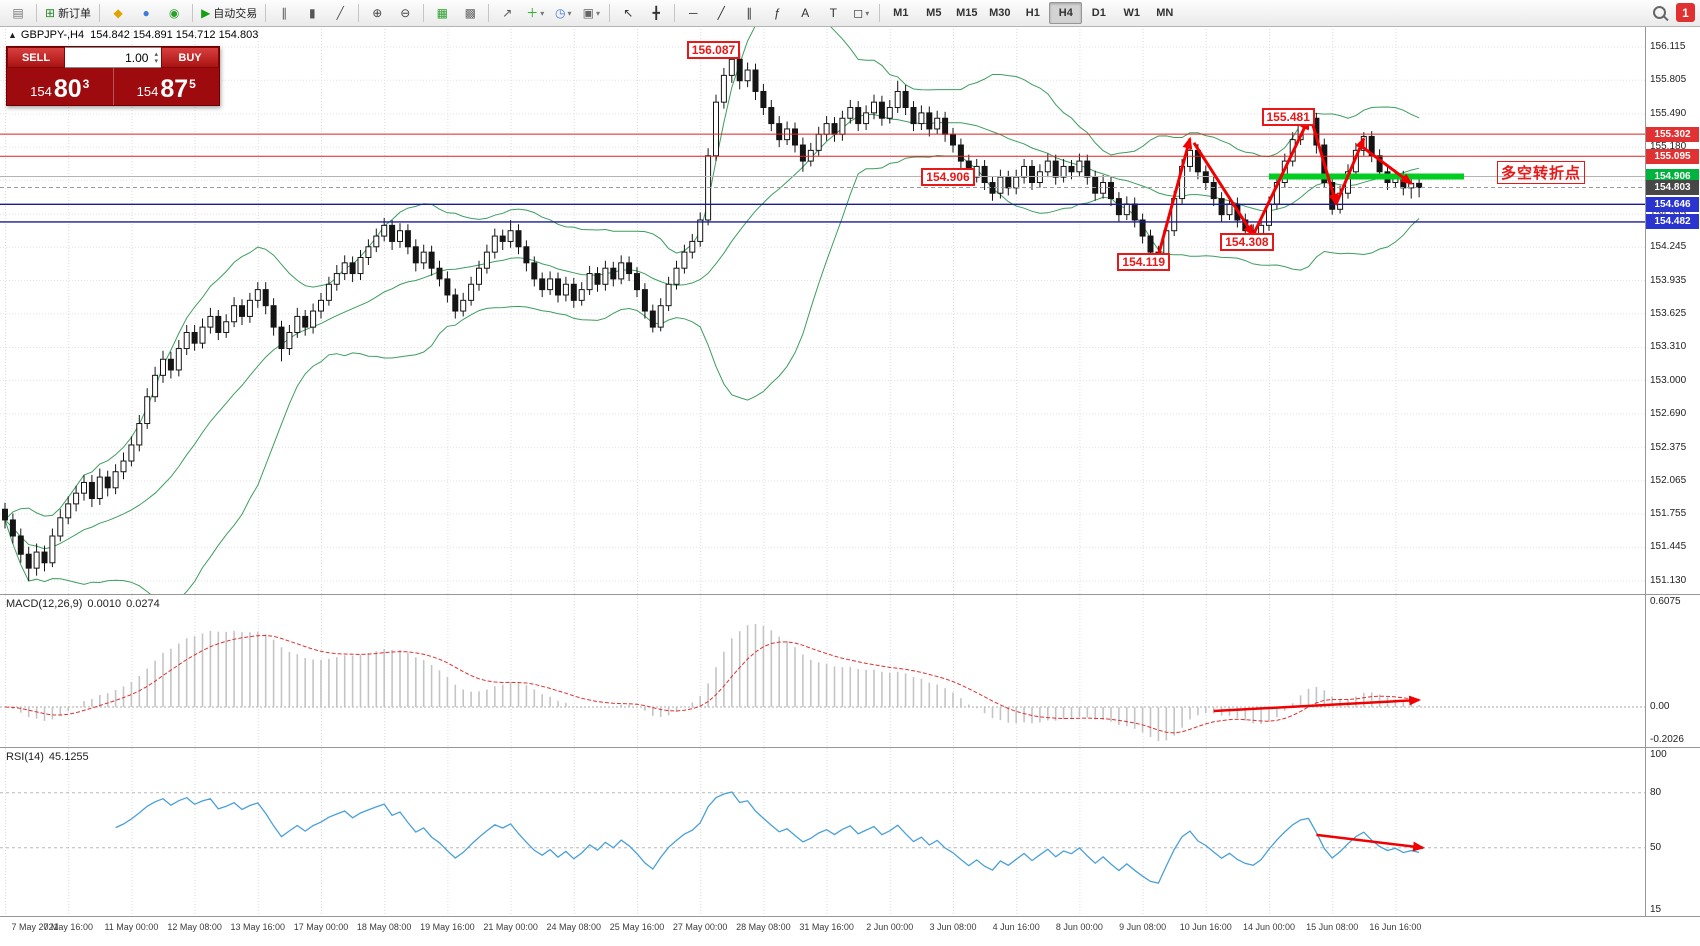 The width and height of the screenshot is (1700, 946). What do you see at coordinates (405, 13) in the screenshot?
I see `zoom-out-button: ⊖` at bounding box center [405, 13].